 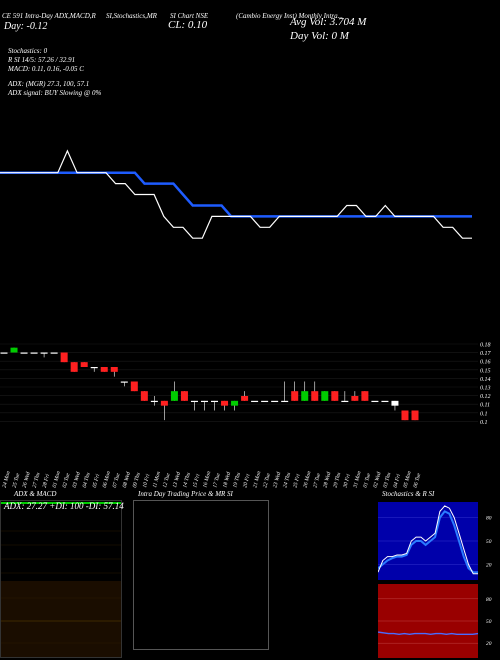 What do you see at coordinates (485, 379) in the screenshot?
I see `y-tick-label: 0.14` at bounding box center [485, 379].